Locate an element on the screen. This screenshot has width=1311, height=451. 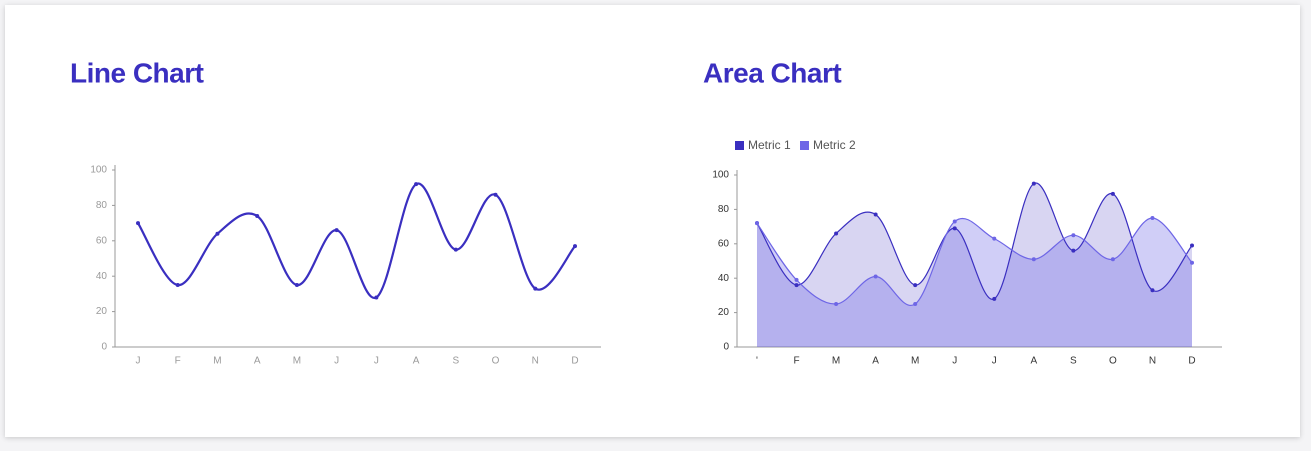
chart-title: Area Chart is located at coordinates (772, 72).